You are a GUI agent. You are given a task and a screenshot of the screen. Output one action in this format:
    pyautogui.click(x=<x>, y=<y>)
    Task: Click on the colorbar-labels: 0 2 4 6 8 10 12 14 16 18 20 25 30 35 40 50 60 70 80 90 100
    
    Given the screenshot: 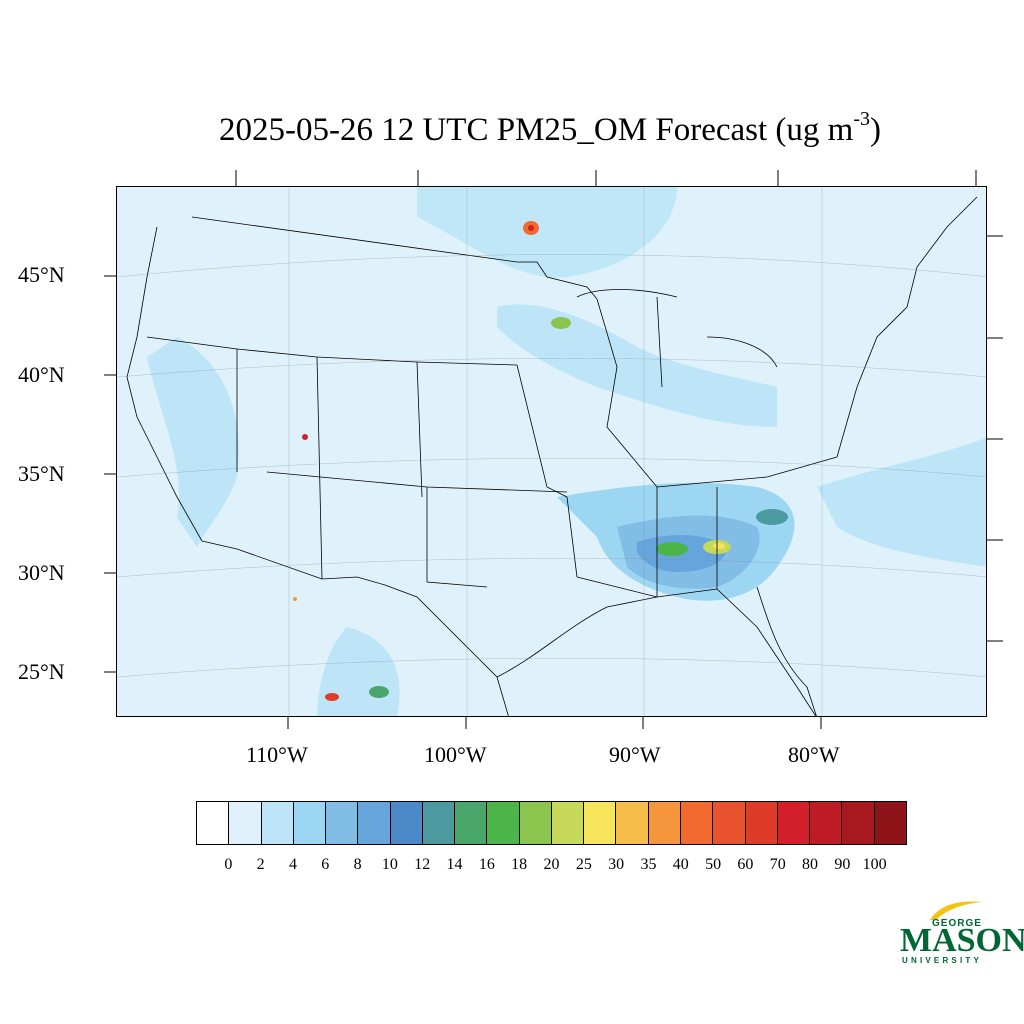 What is the action you would take?
    pyautogui.click(x=551, y=866)
    